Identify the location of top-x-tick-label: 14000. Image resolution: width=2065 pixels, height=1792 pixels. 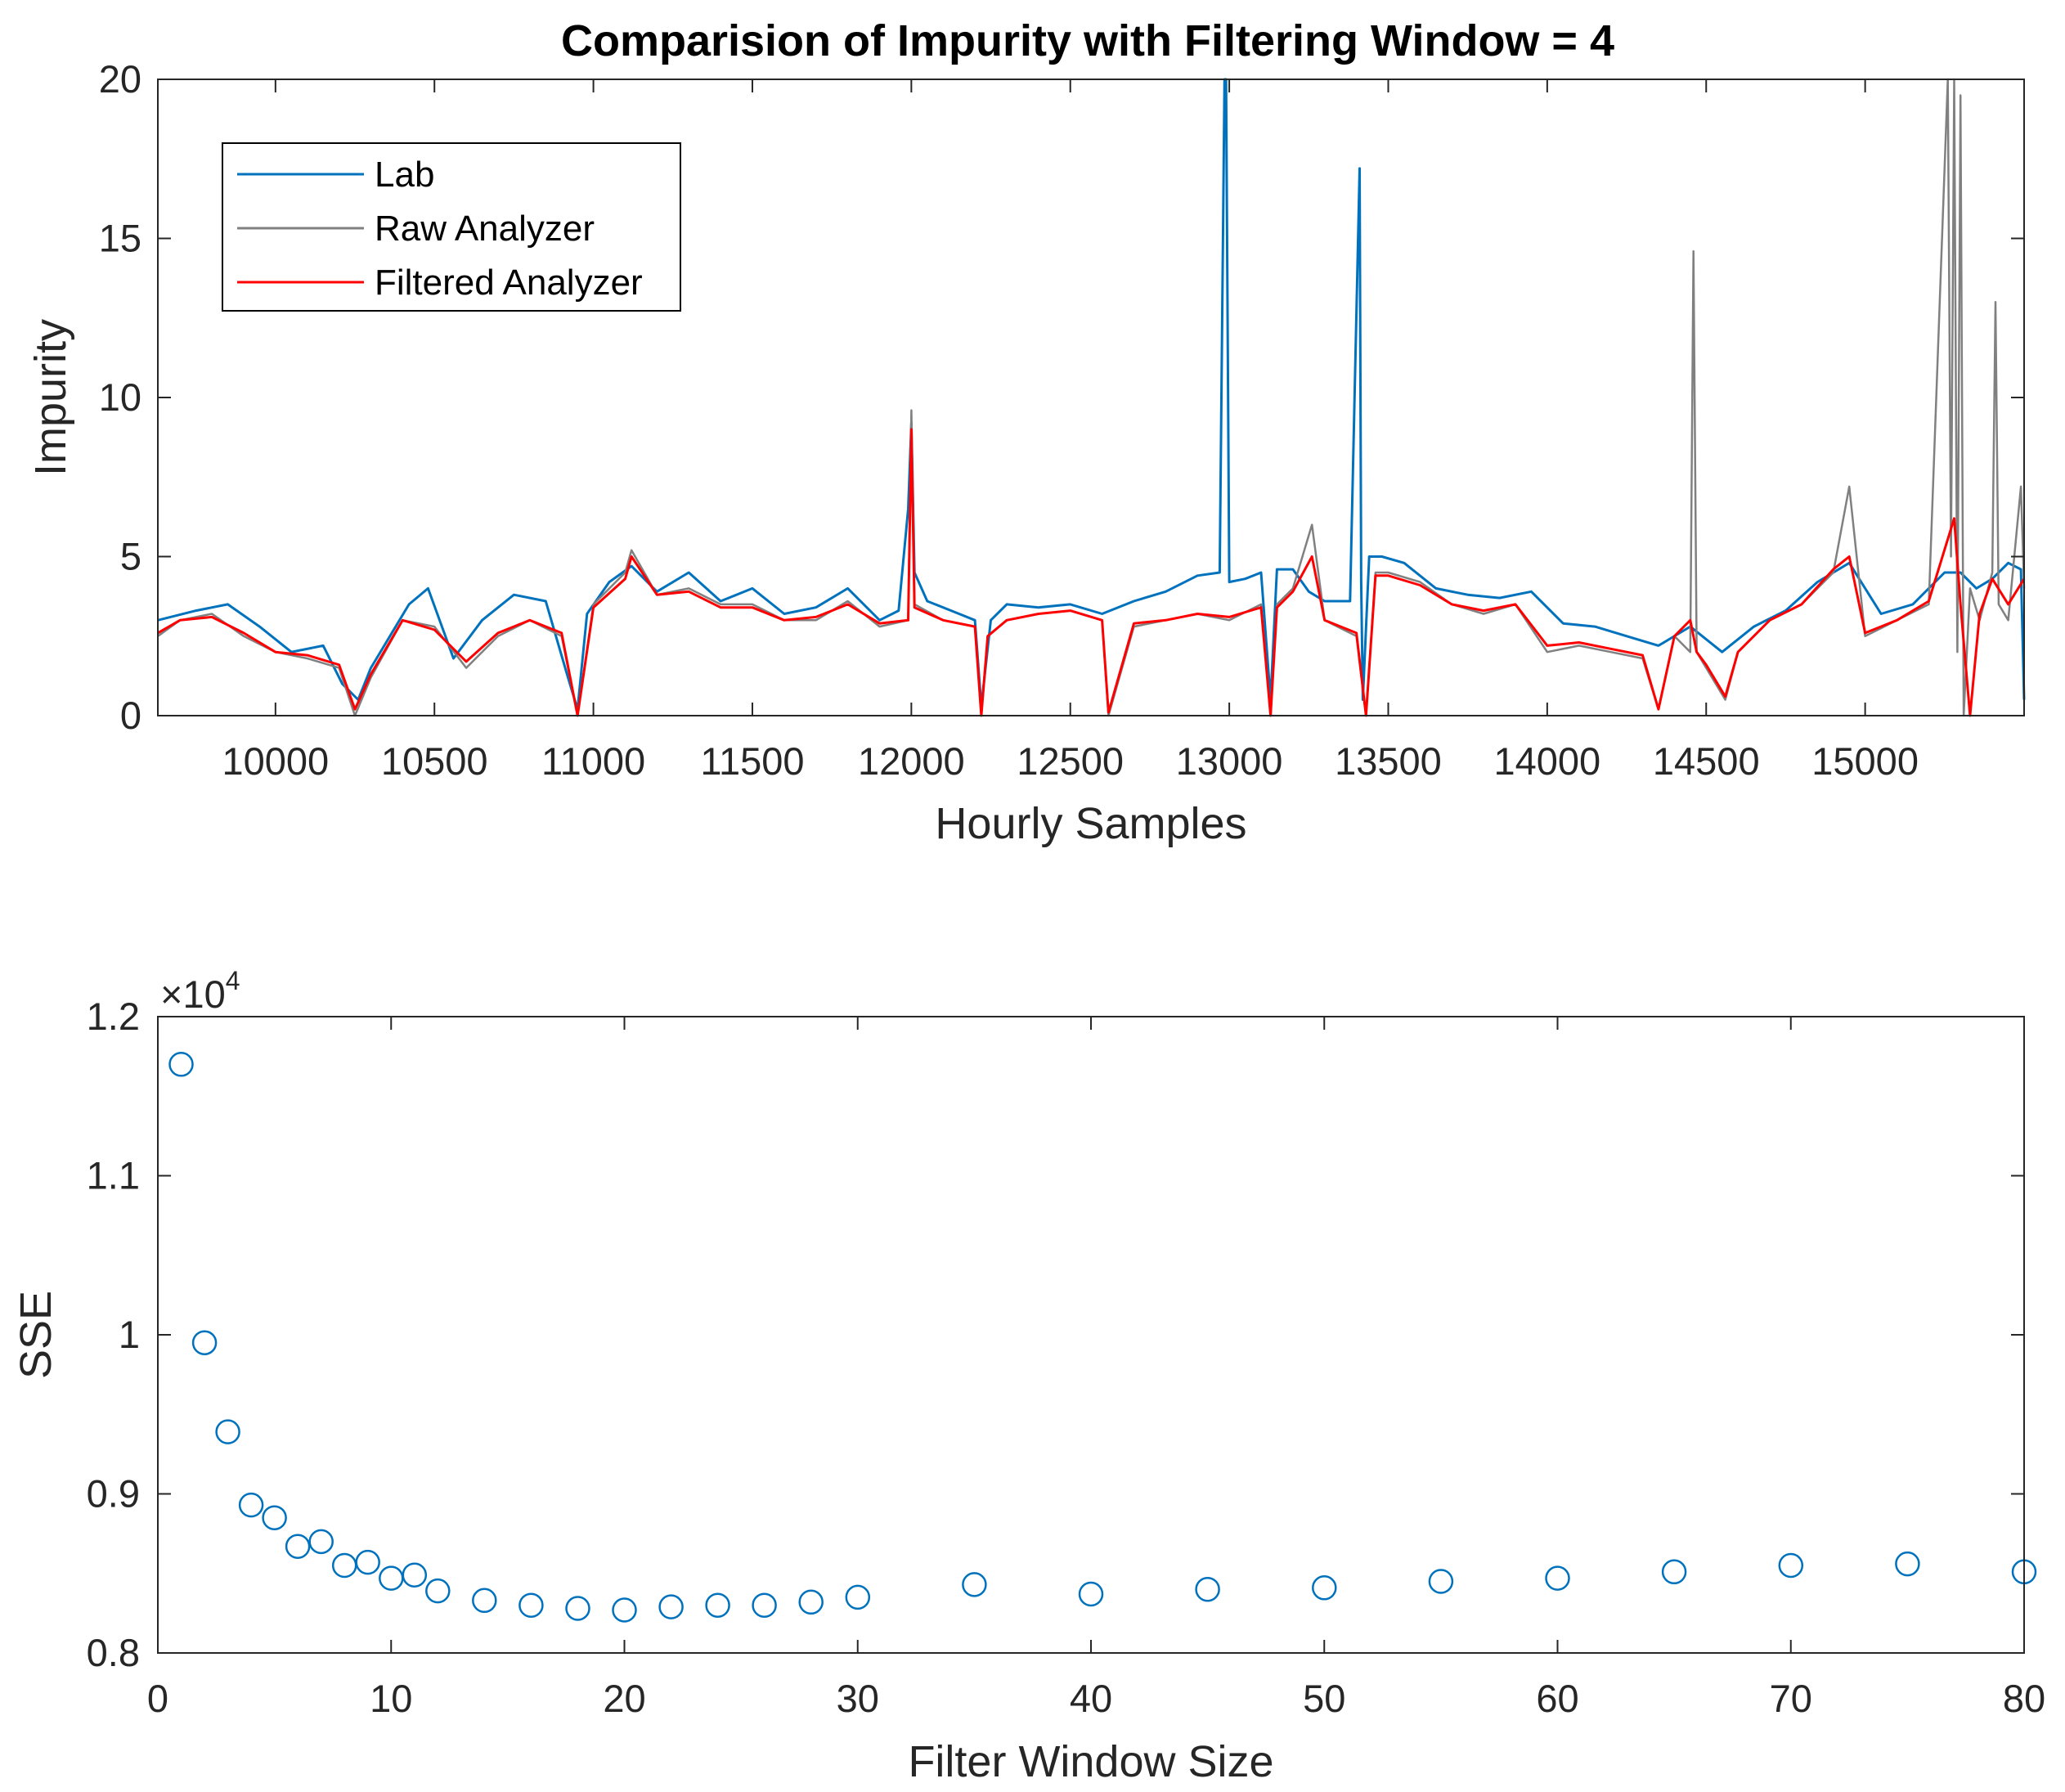
(1547, 761).